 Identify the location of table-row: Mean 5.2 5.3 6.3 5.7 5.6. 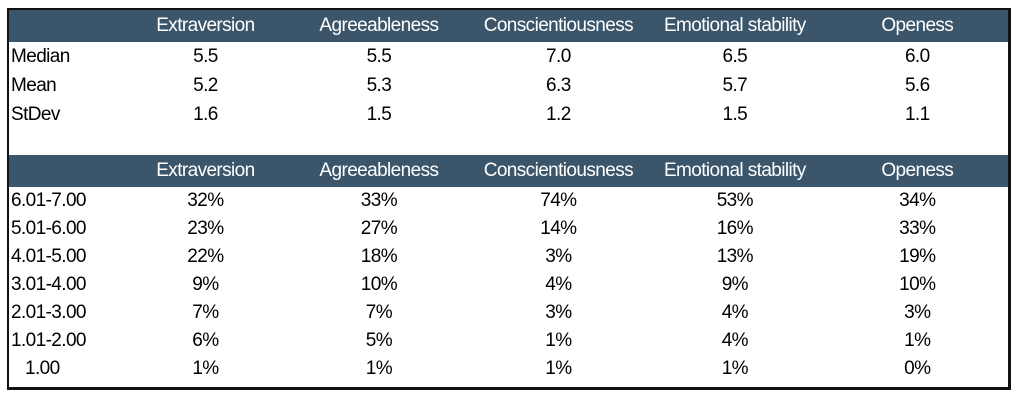
(508, 85).